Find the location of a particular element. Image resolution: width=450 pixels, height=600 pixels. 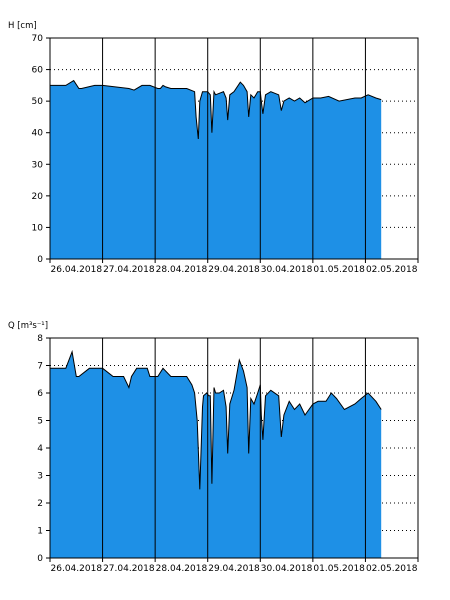

discharge-x-tick-label: 27.04.2018 is located at coordinates (129, 569).